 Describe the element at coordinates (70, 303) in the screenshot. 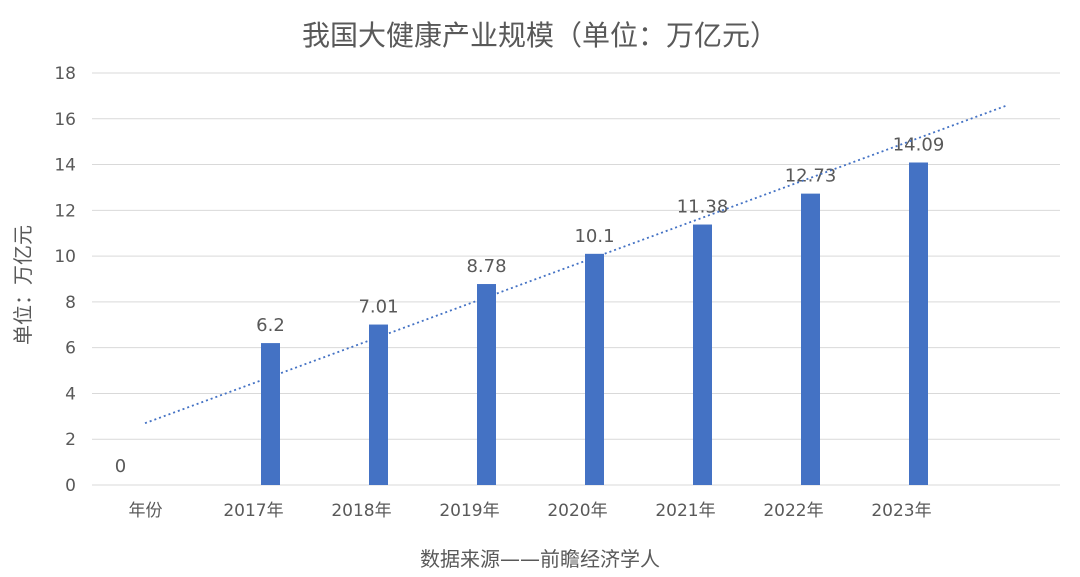

I see `y-tick-label: 8` at that location.